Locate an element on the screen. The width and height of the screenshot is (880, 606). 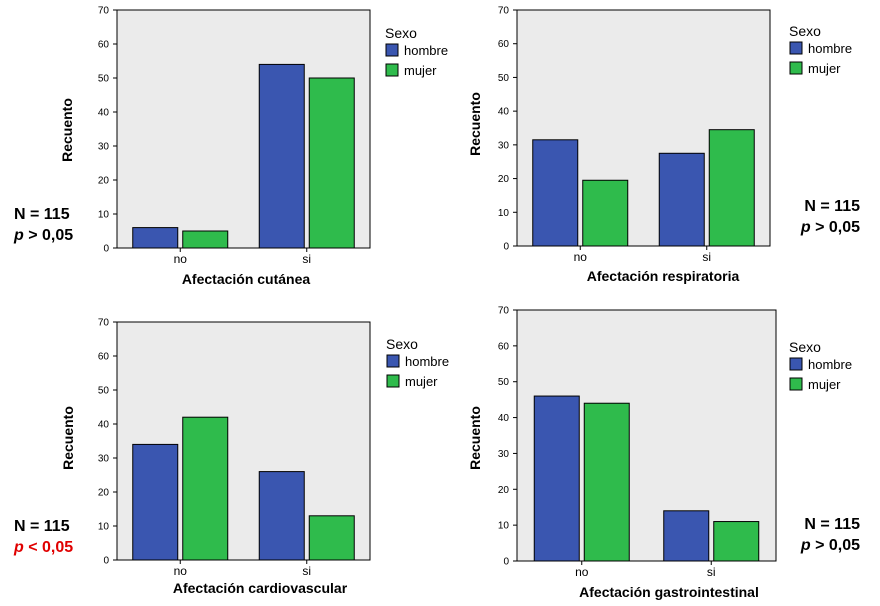
x-axis-title: Afectación cutánea is located at coordinates (246, 279).